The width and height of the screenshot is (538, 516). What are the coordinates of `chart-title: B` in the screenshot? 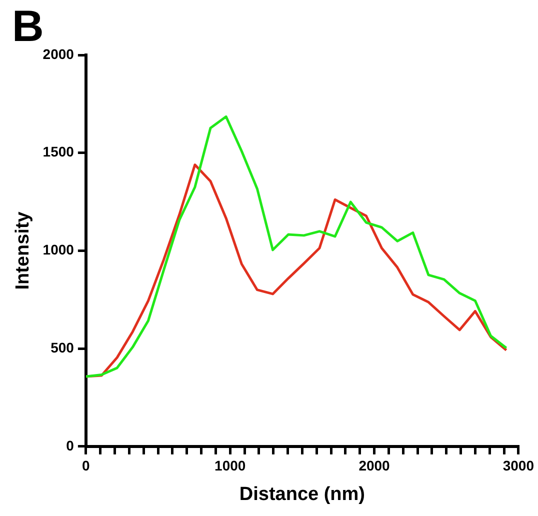 It's located at (28, 26).